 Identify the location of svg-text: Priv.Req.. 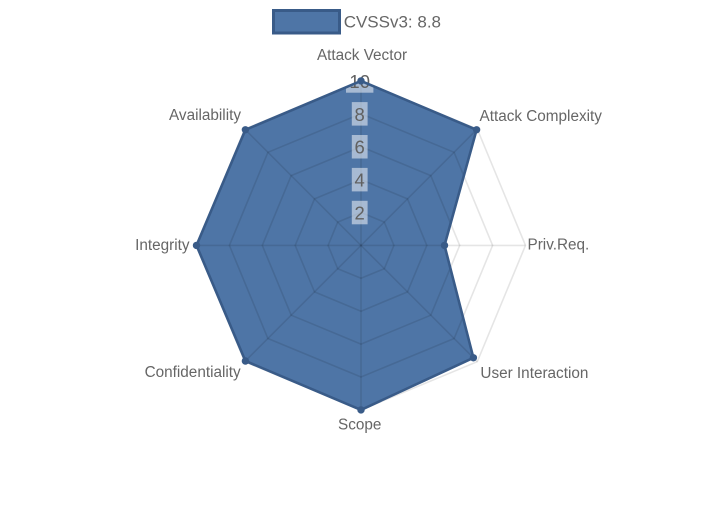
(559, 245).